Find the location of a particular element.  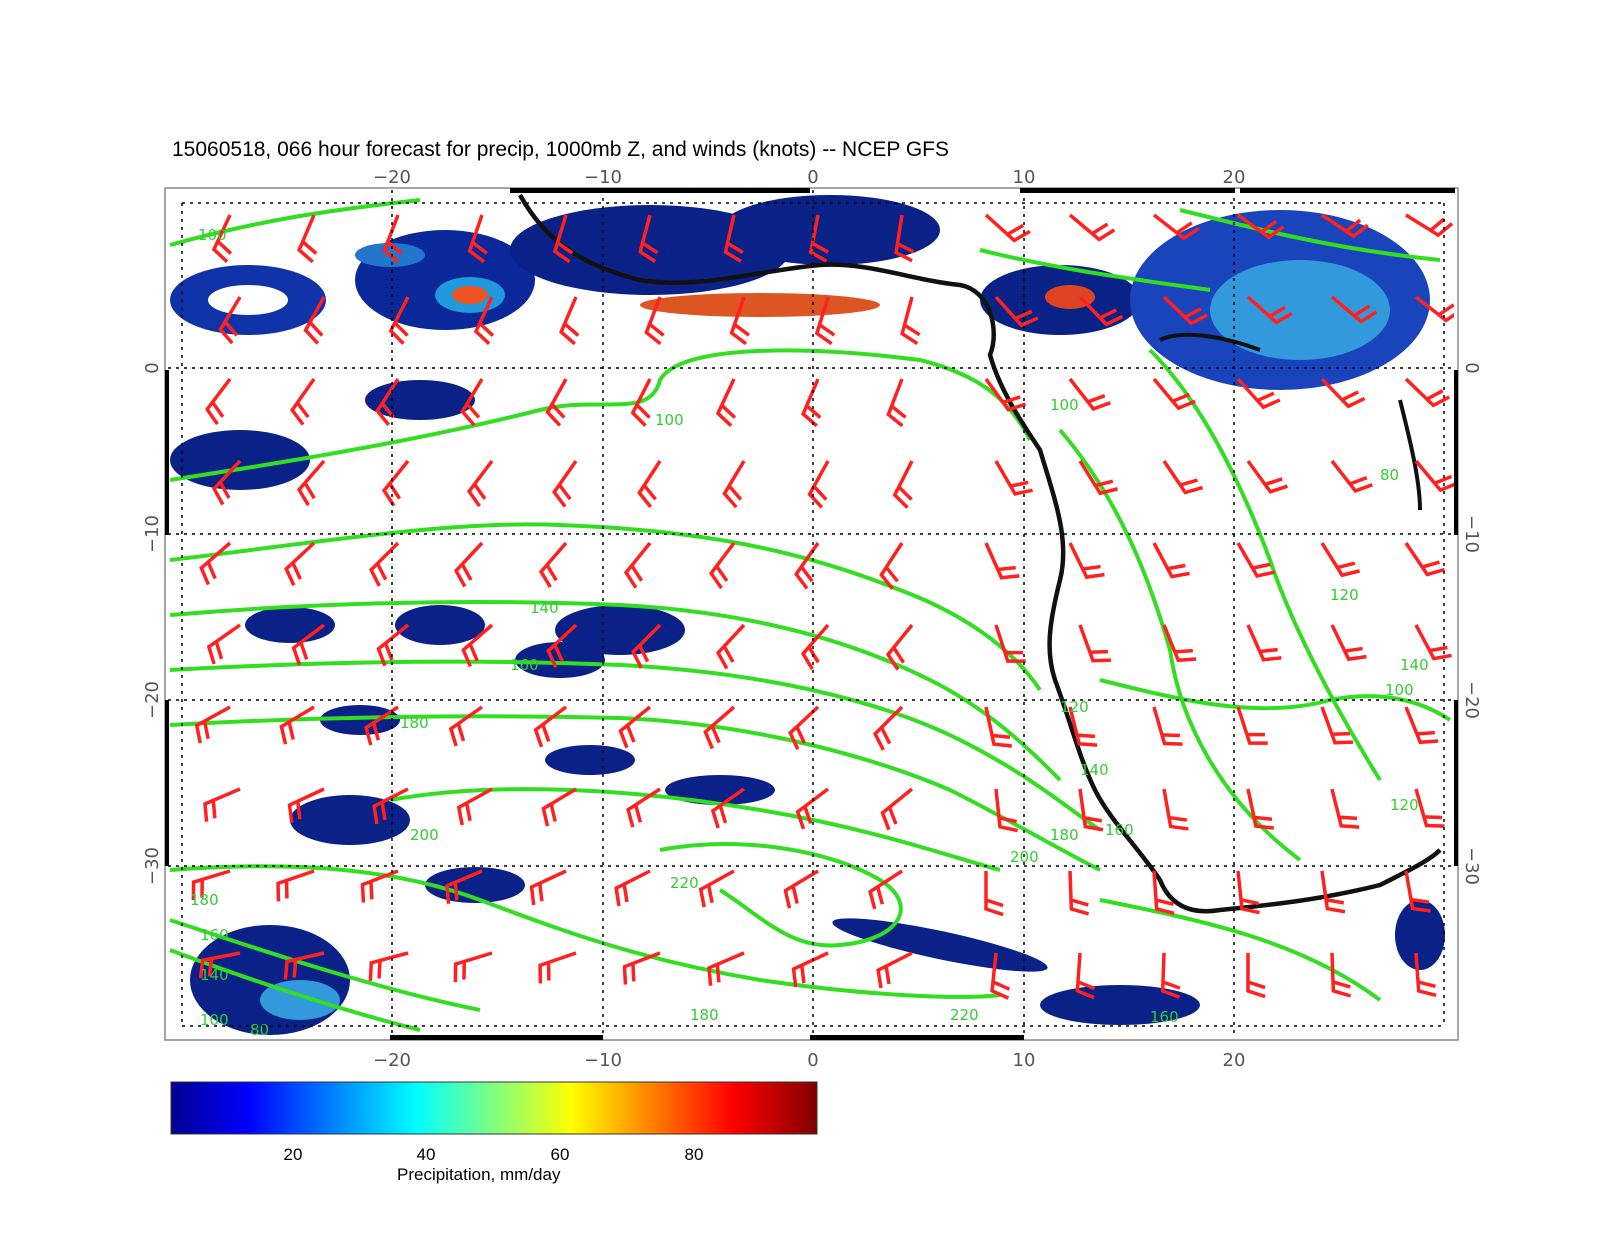

lon-tick-label: −10 is located at coordinates (603, 177).